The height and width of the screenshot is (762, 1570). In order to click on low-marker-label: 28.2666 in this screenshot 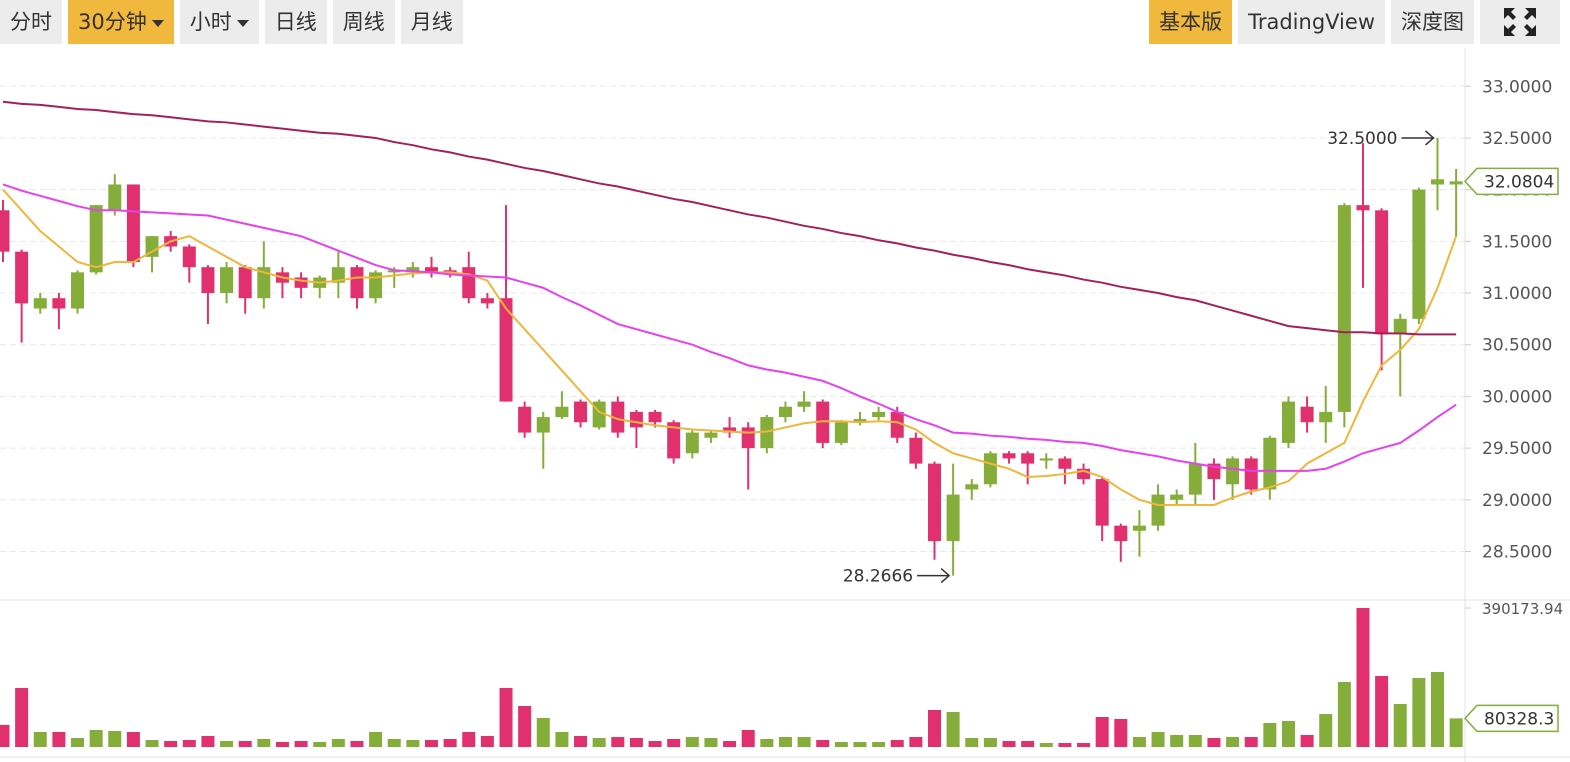, I will do `click(878, 577)`.